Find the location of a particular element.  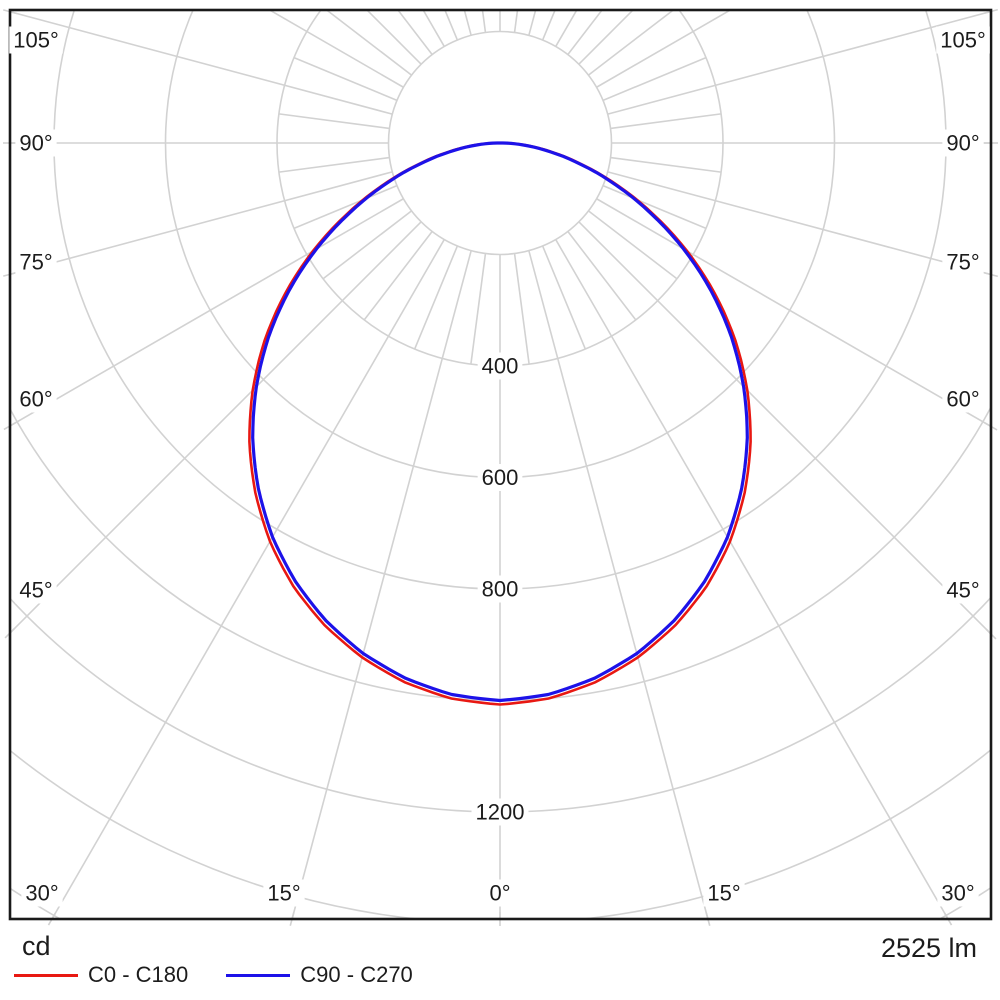

c90-c270-label: C90 - C270 is located at coordinates (356, 974).